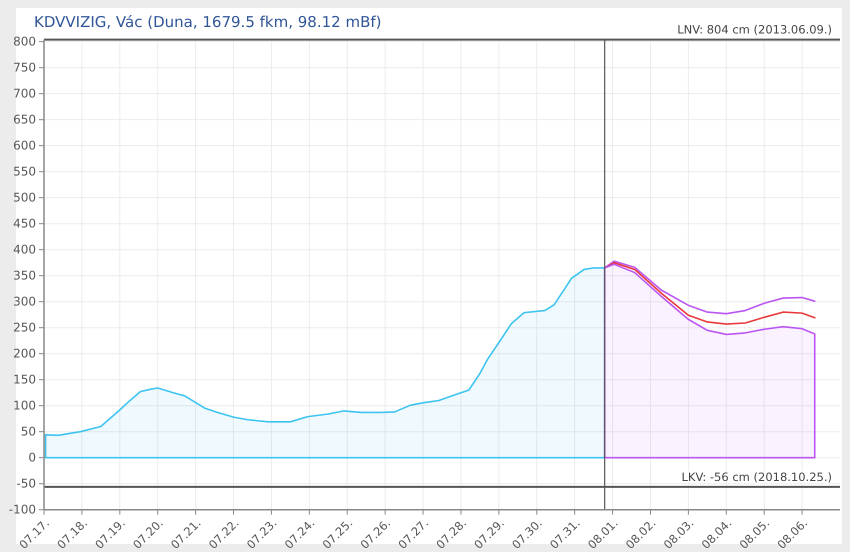  What do you see at coordinates (24, 301) in the screenshot?
I see `y-tick-label: 300` at bounding box center [24, 301].